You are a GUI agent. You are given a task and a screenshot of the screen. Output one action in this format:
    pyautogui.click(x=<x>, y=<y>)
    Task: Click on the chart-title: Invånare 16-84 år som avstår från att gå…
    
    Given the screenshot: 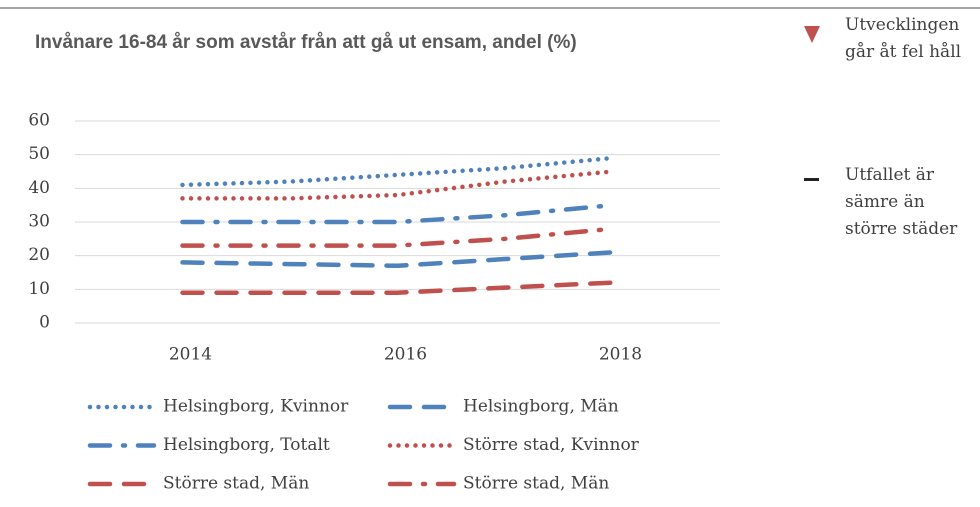 What is the action you would take?
    pyautogui.click(x=306, y=42)
    